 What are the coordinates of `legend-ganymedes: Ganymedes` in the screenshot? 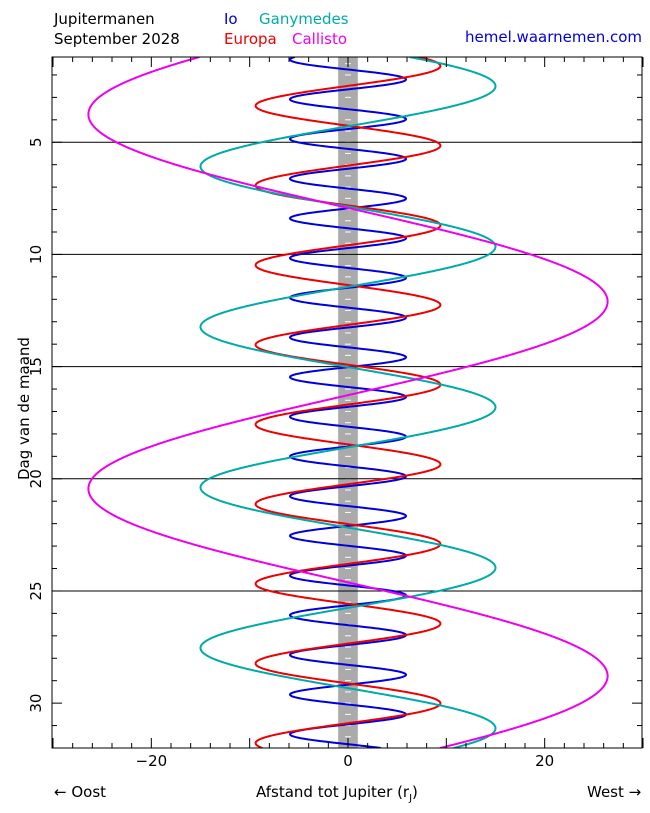 It's located at (304, 19).